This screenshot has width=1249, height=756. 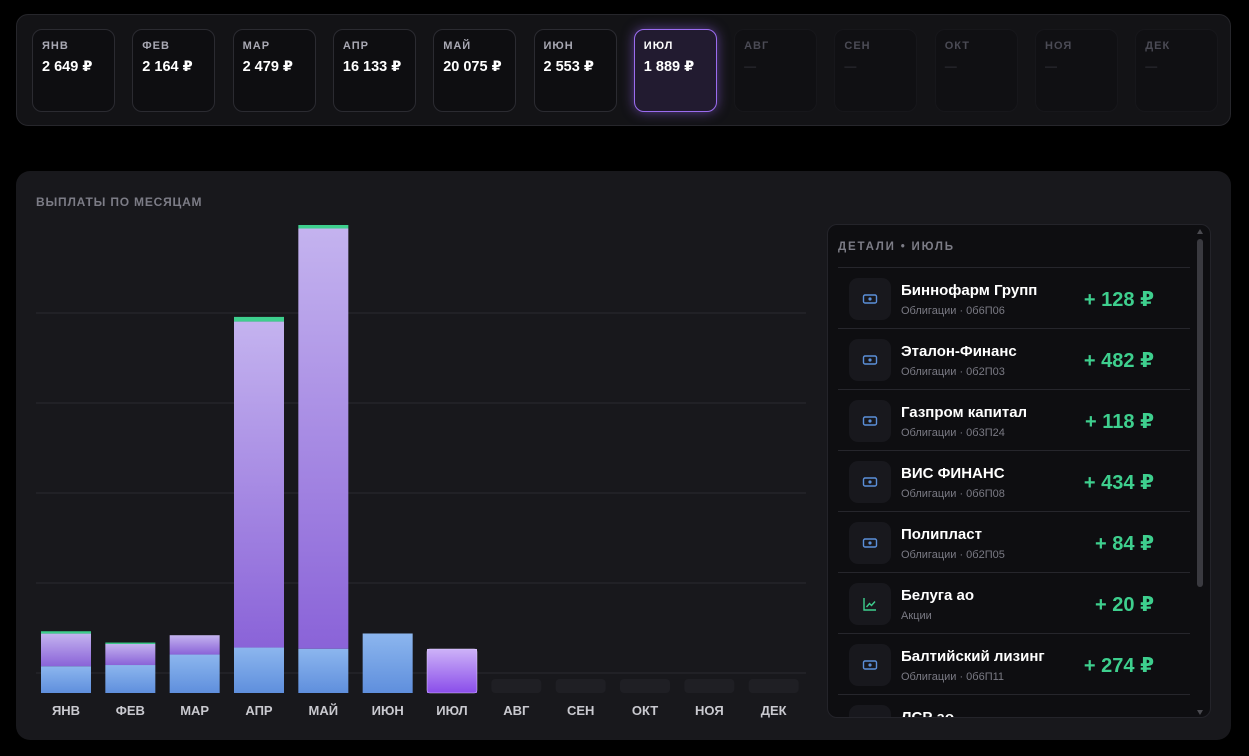 What do you see at coordinates (119, 202) in the screenshot?
I see `panel-title: ВЫПЛАТЫ ПО МЕСЯЦАМ` at bounding box center [119, 202].